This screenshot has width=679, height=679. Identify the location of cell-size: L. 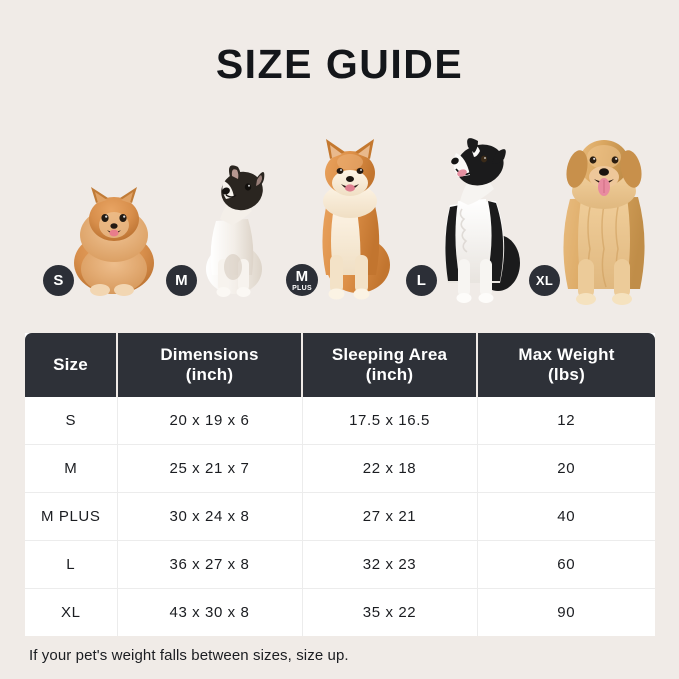
(71, 564).